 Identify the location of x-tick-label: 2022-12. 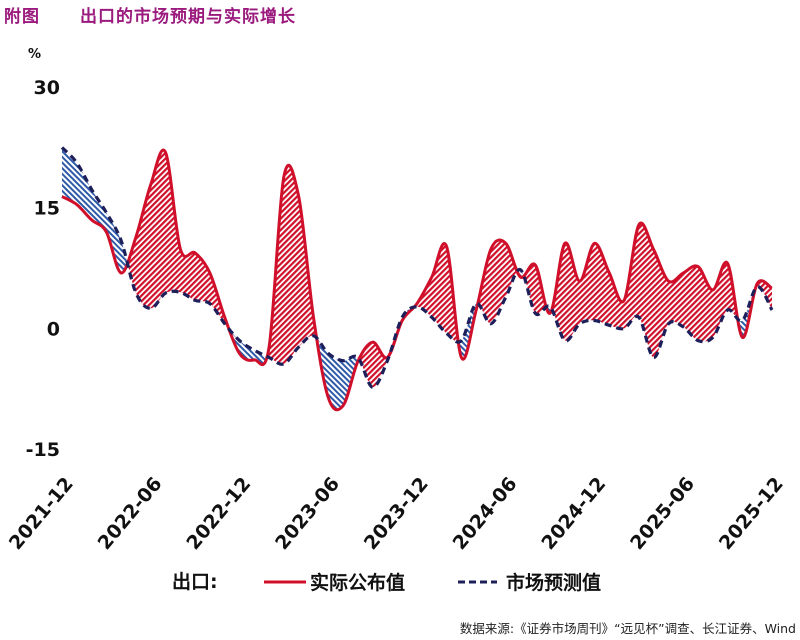
(218, 513).